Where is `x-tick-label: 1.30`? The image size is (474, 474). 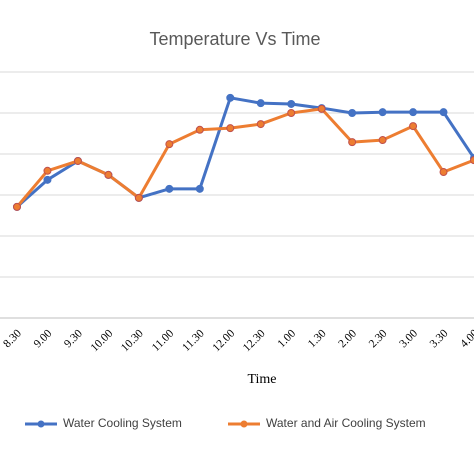
x-tick-label: 1.30 is located at coordinates (317, 338).